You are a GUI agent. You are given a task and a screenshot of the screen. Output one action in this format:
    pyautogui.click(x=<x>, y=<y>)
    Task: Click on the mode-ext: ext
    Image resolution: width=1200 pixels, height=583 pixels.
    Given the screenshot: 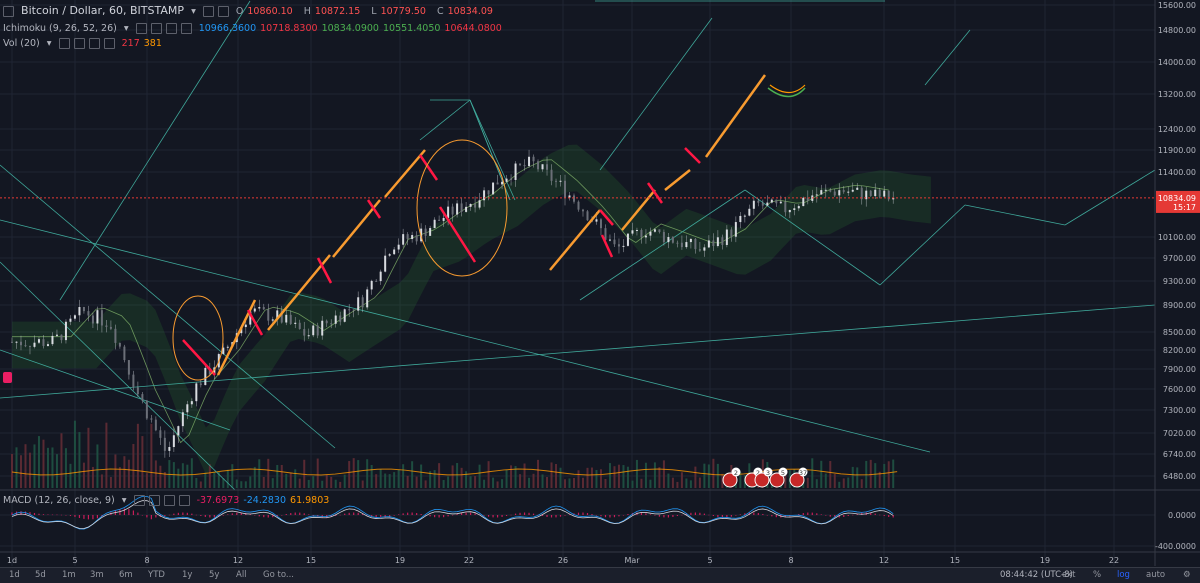 What is the action you would take?
    pyautogui.click(x=1069, y=575)
    